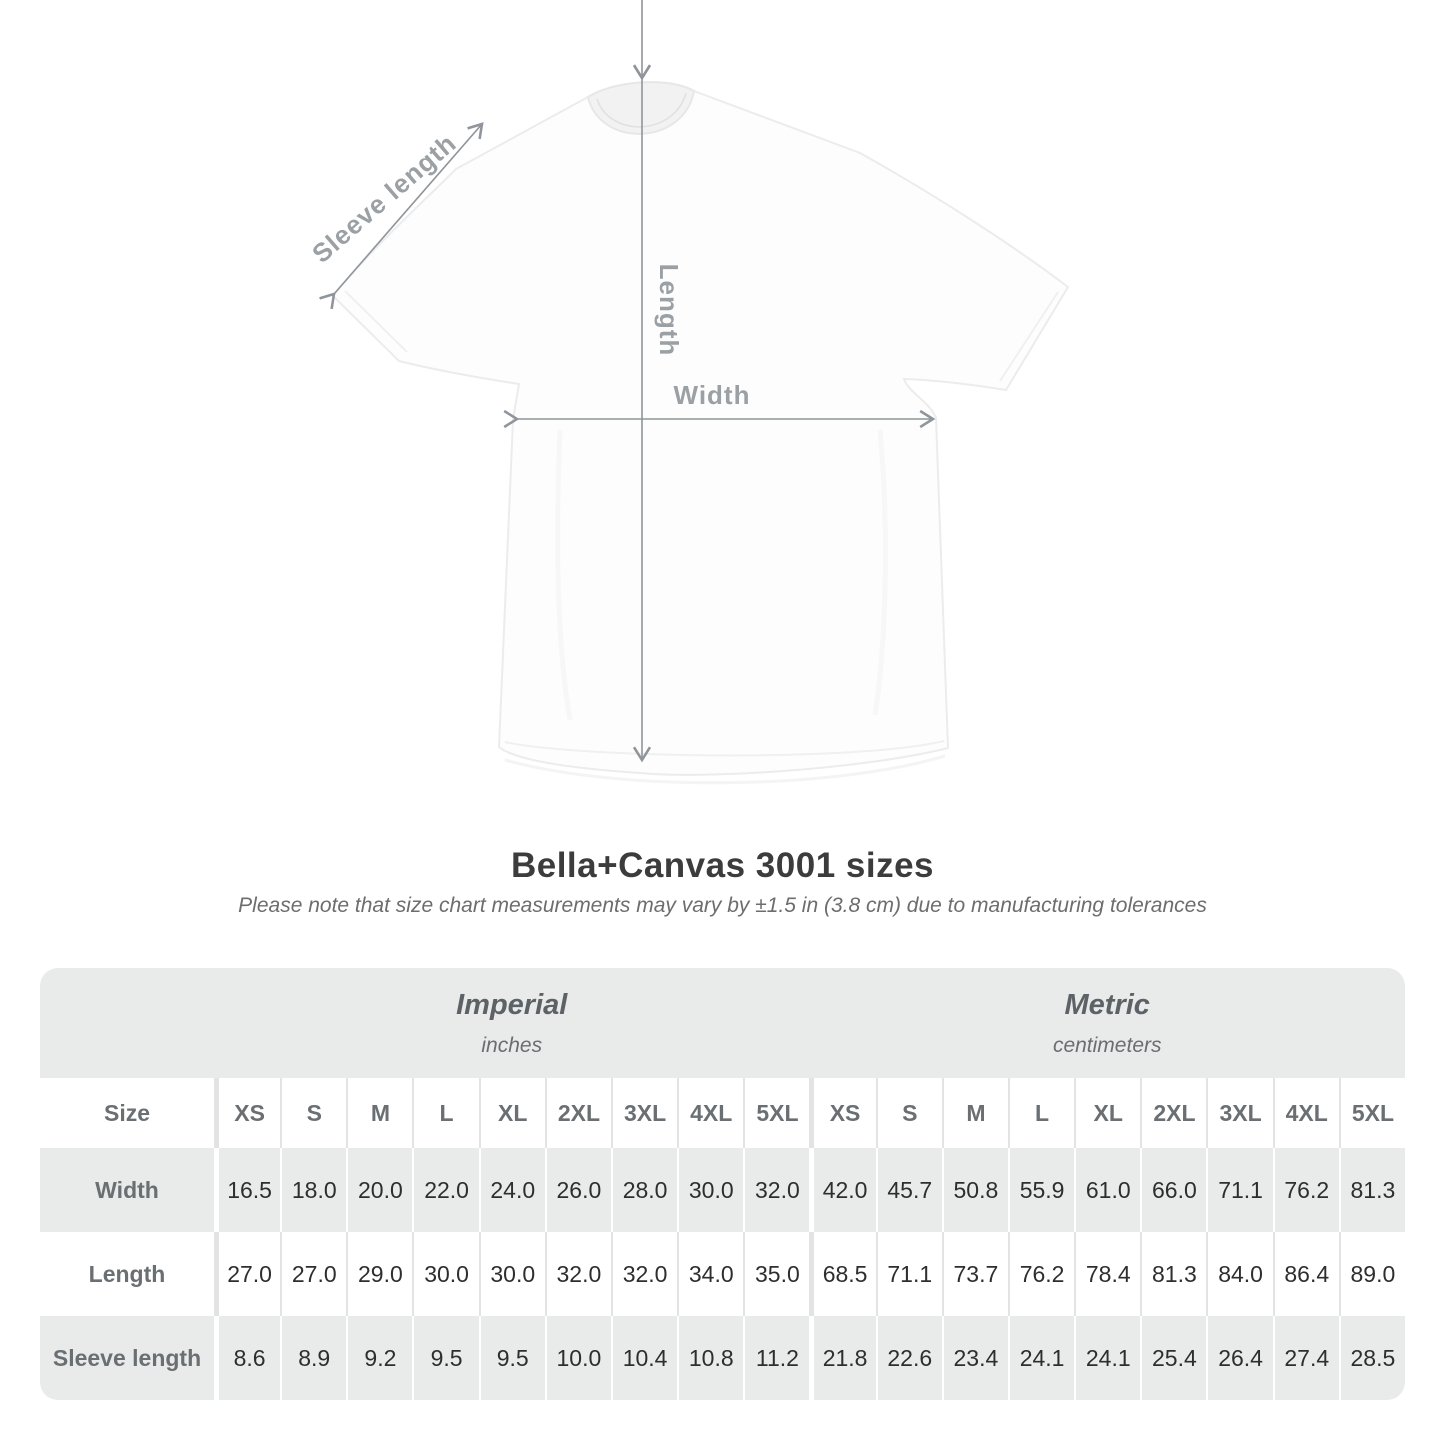  Describe the element at coordinates (127, 1358) in the screenshot. I see `table-row-label: Sleeve length` at that location.